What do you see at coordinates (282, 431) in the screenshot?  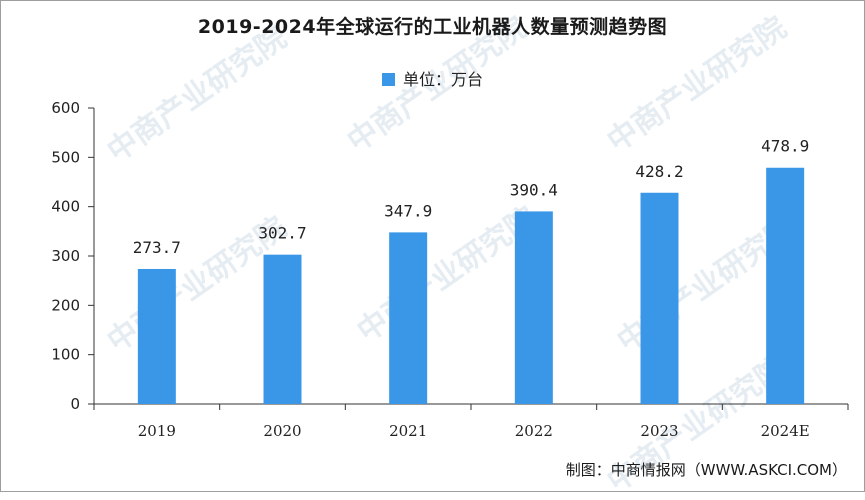 I see `x-tick-label: 2020` at bounding box center [282, 431].